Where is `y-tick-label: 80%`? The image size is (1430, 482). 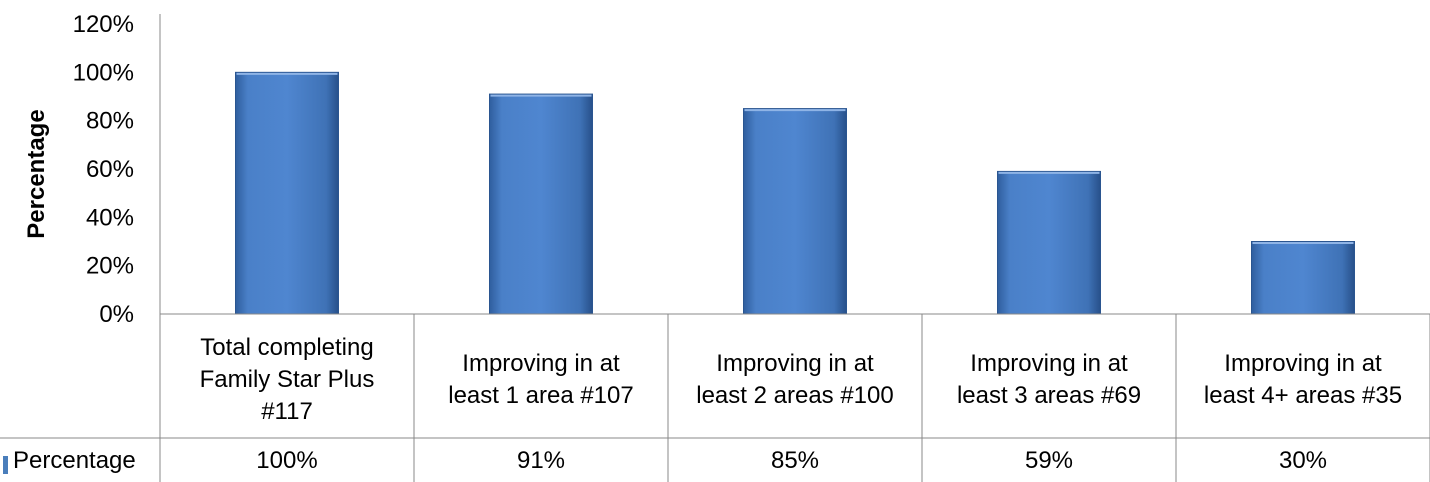
y-tick-label: 80% is located at coordinates (110, 121).